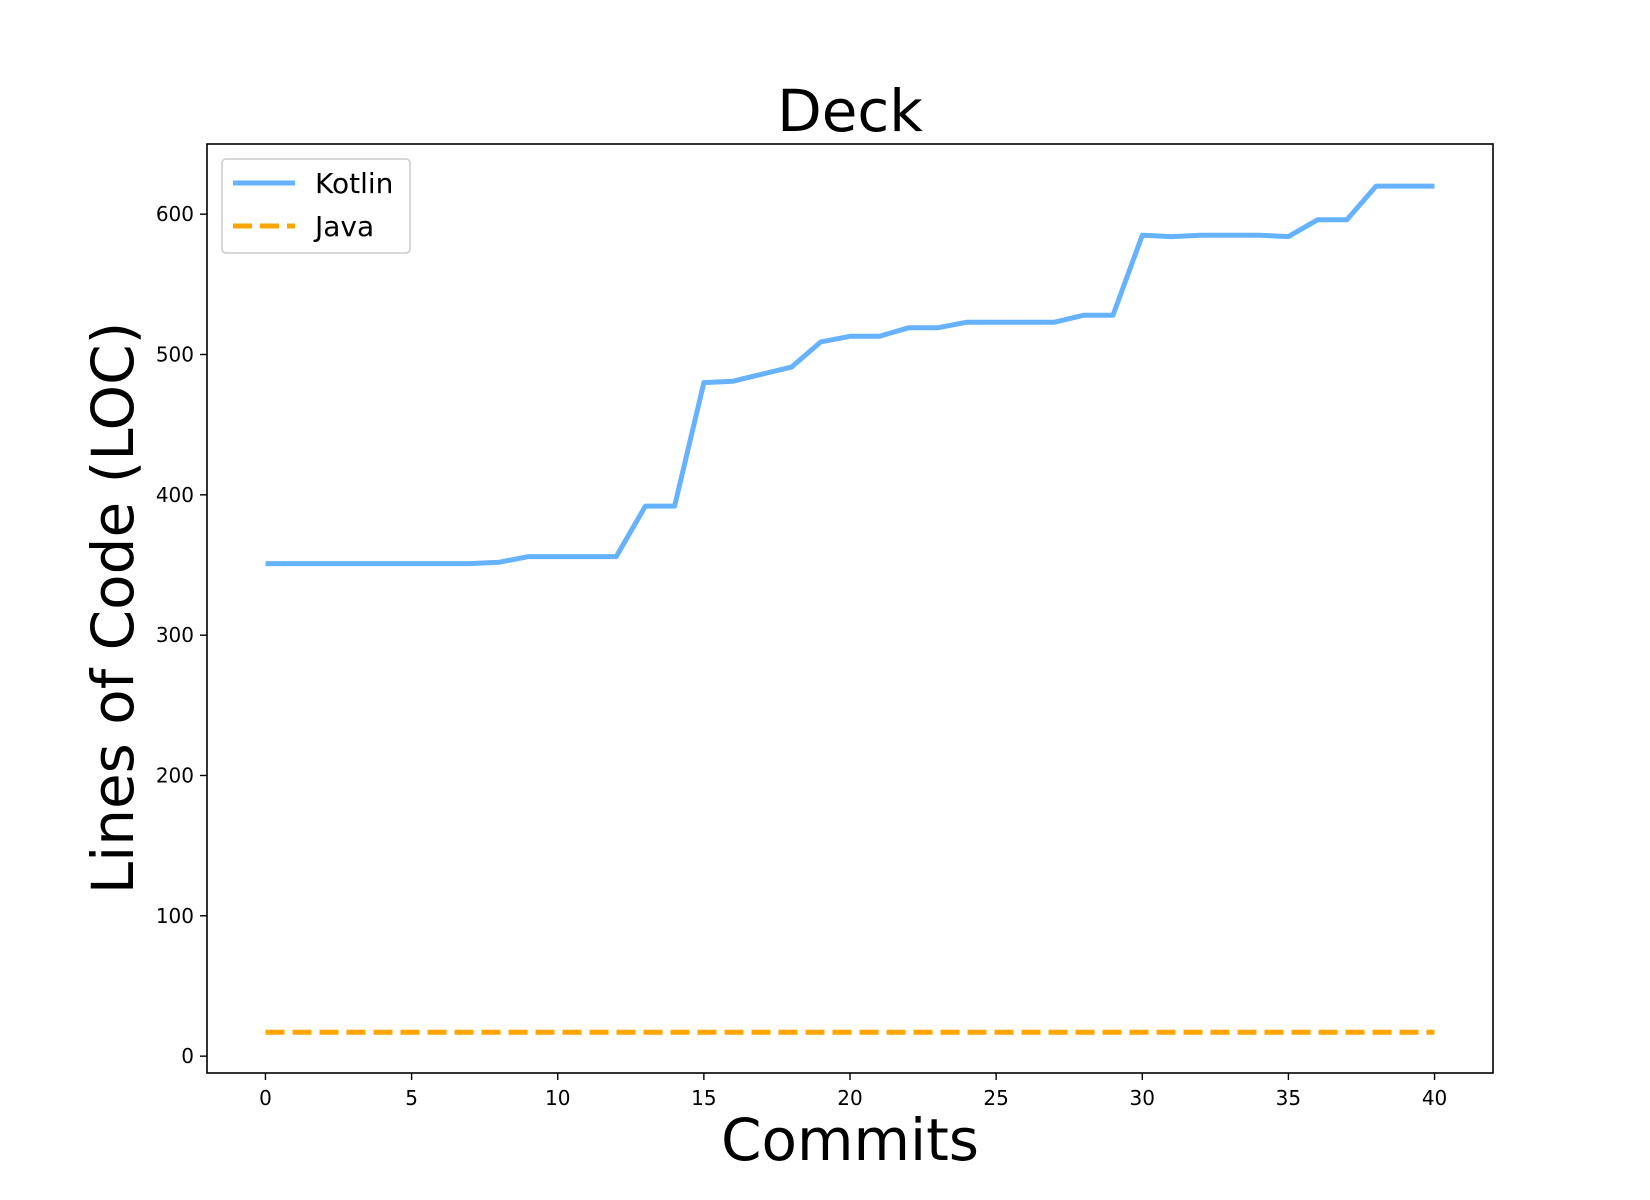 This screenshot has height=1200, width=1650. I want to click on x-axis: 0 5 10 15 20 25 30 35 40, so click(853, 1091).